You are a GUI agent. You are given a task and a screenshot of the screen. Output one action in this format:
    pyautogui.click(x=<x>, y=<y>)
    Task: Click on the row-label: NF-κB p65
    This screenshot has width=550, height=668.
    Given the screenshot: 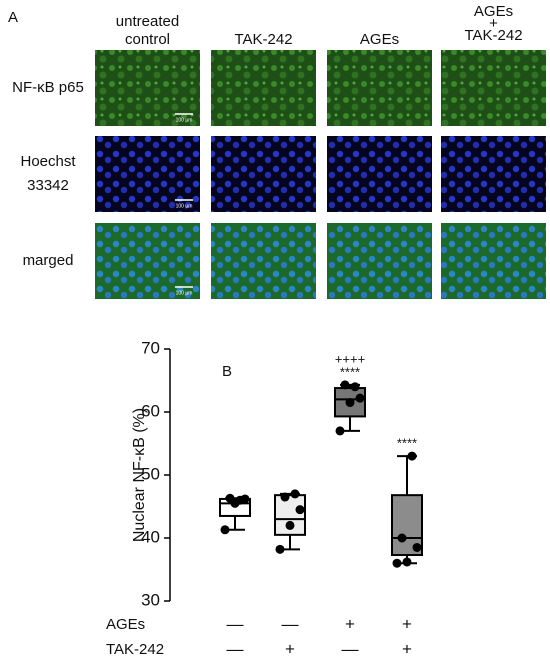 What is the action you would take?
    pyautogui.click(x=48, y=87)
    